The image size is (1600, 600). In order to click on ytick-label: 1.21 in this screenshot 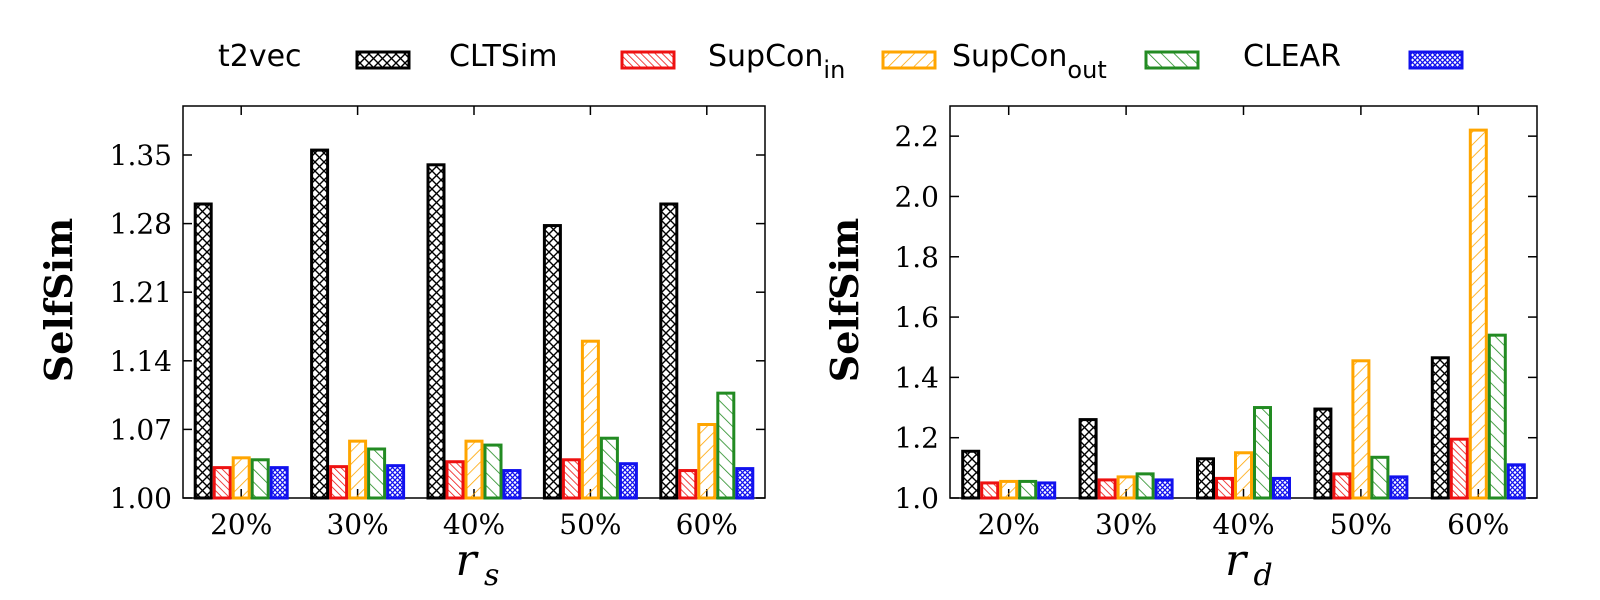, I will do `click(141, 292)`.